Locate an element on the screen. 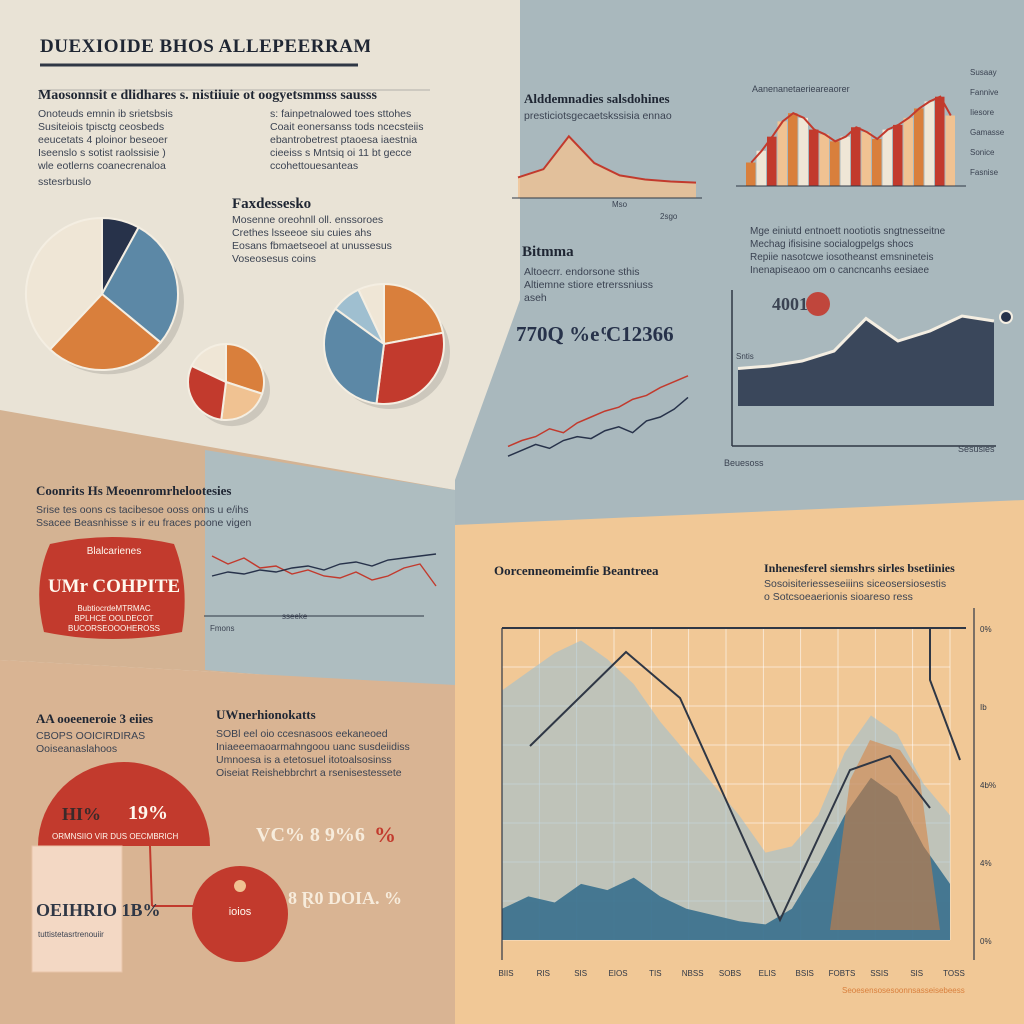 This screenshot has width=1024, height=1024. x-tick-label: BSIS is located at coordinates (805, 973).